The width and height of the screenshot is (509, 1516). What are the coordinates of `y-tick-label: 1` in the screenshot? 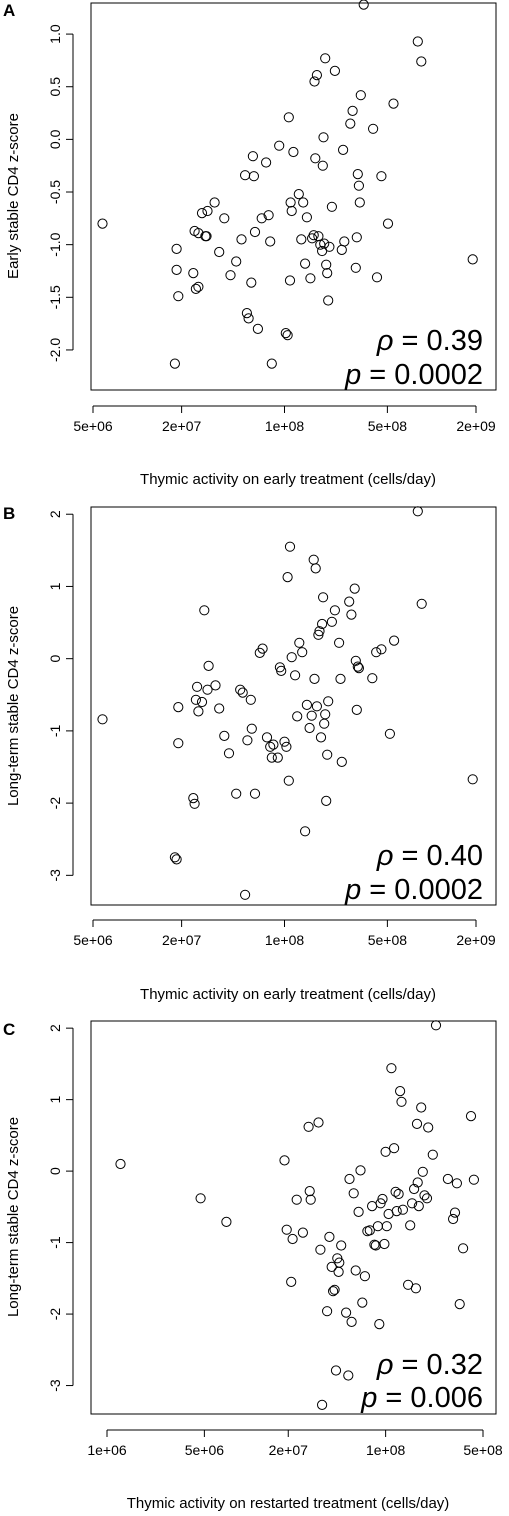 It's located at (55, 1100).